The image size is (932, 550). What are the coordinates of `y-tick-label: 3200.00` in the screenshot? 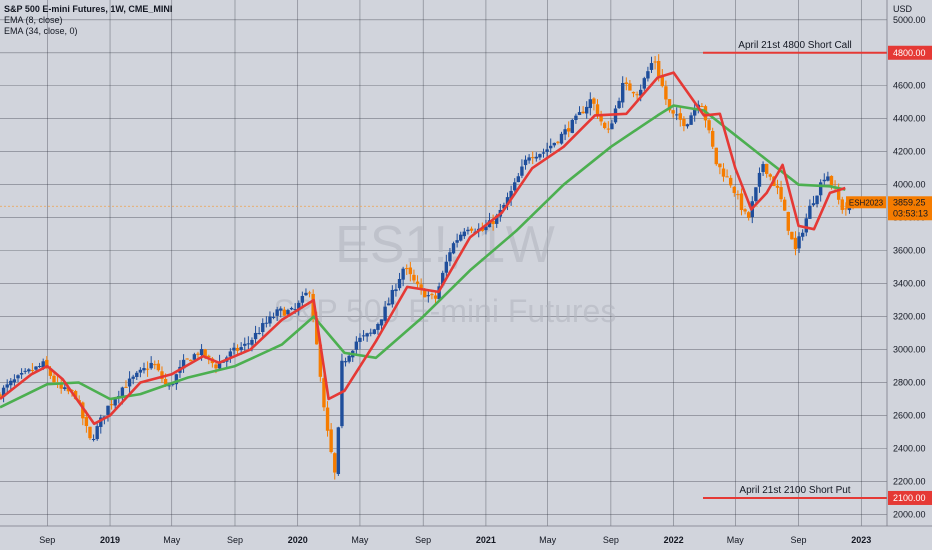 It's located at (909, 317).